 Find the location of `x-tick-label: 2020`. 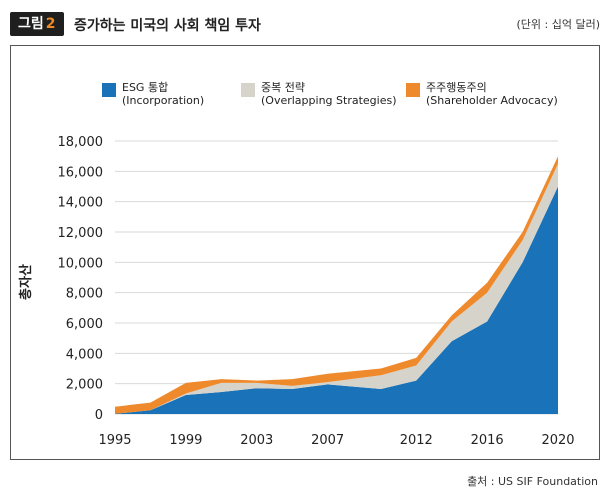

x-tick-label: 2020 is located at coordinates (557, 440).